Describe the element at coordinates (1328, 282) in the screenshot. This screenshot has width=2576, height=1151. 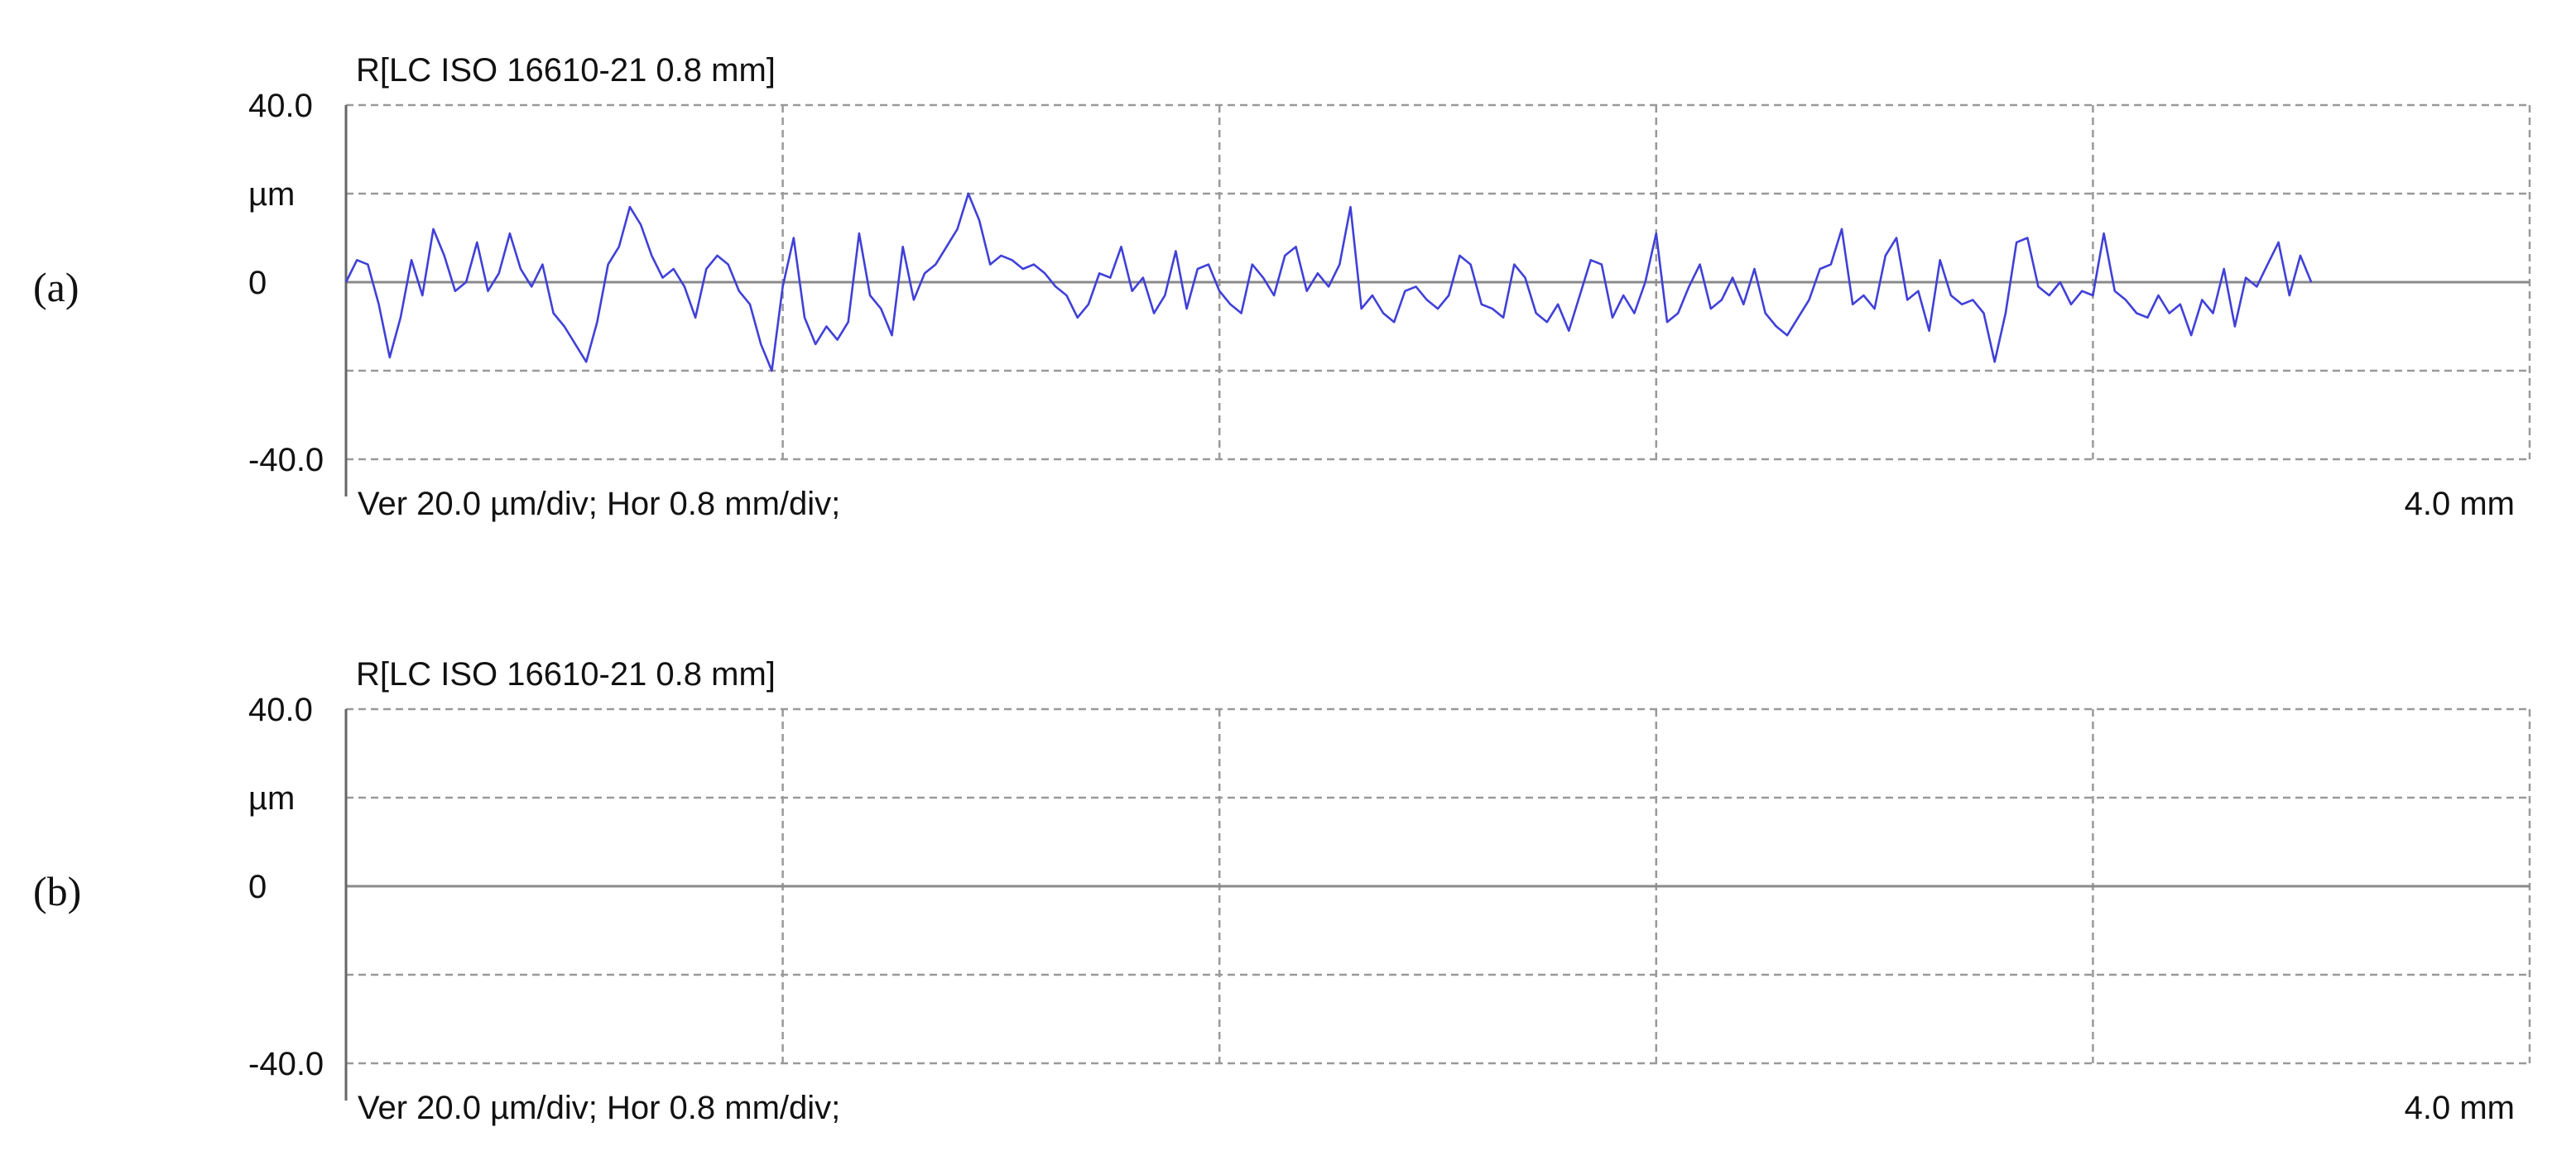
I see `profile-series-line` at that location.